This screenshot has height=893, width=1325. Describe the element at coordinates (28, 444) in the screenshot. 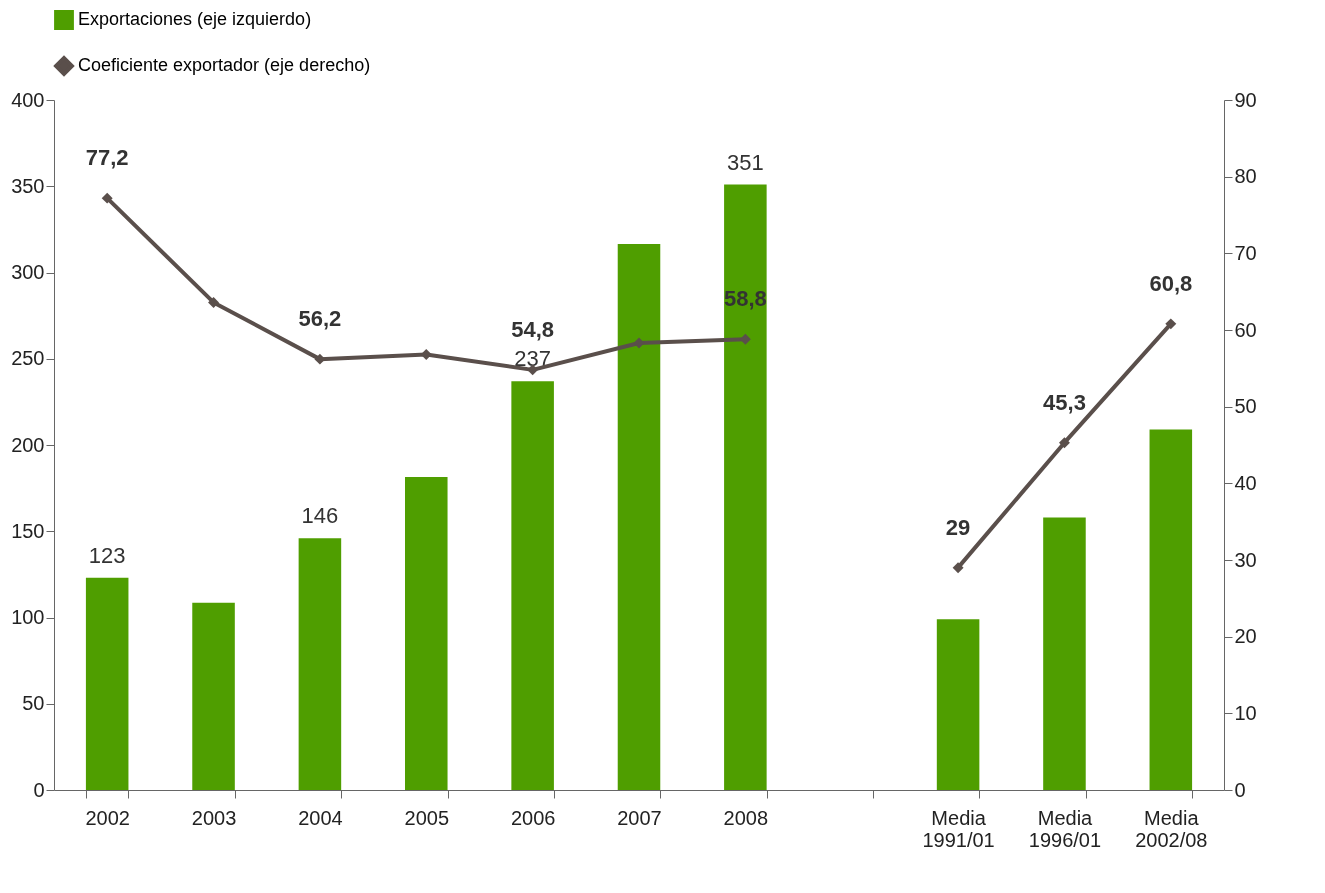

I see `y-tick-label: 200` at that location.